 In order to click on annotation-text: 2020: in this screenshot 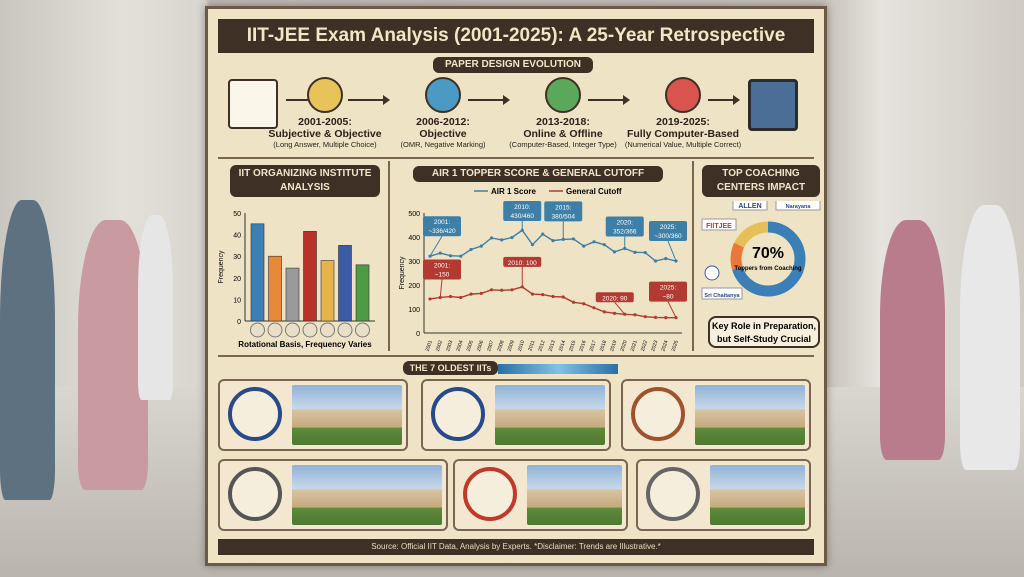, I will do `click(625, 223)`.